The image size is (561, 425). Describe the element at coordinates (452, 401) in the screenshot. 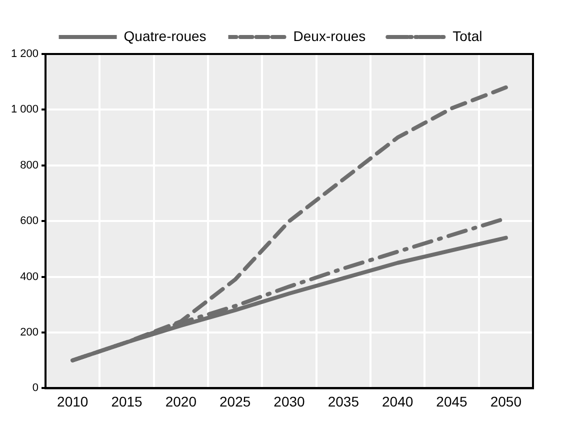

I see `x-tick-label: 2045` at that location.